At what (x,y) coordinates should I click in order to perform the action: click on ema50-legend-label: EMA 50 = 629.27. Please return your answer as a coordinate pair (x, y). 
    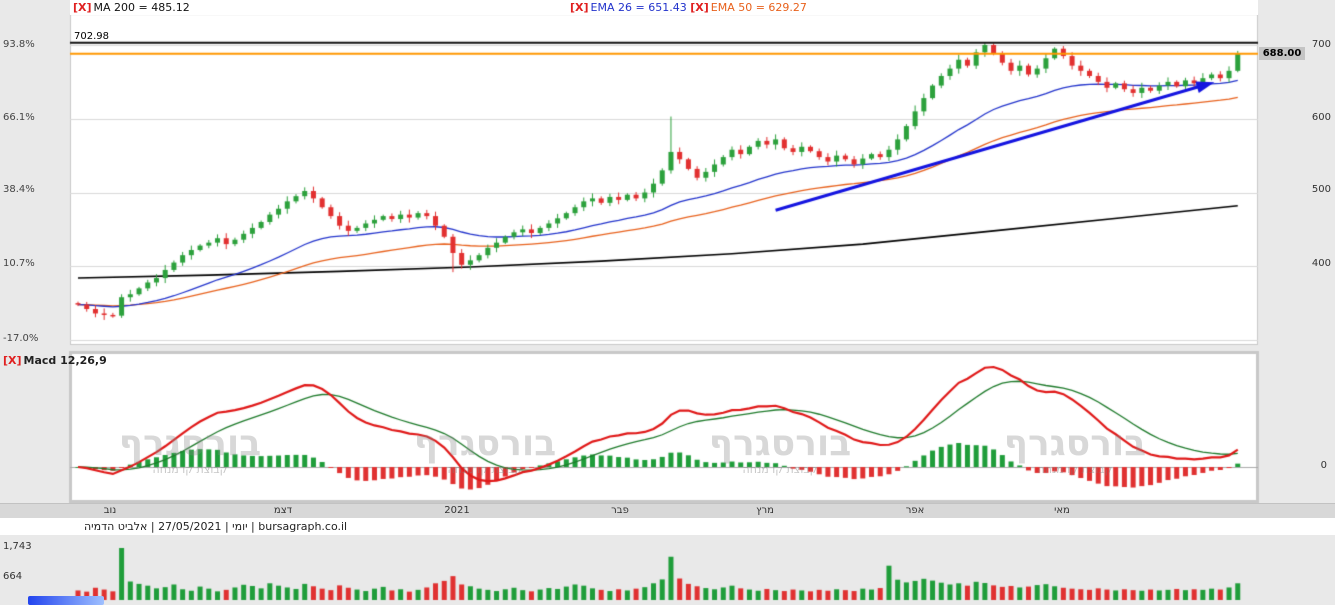
    Looking at the image, I should click on (758, 7).